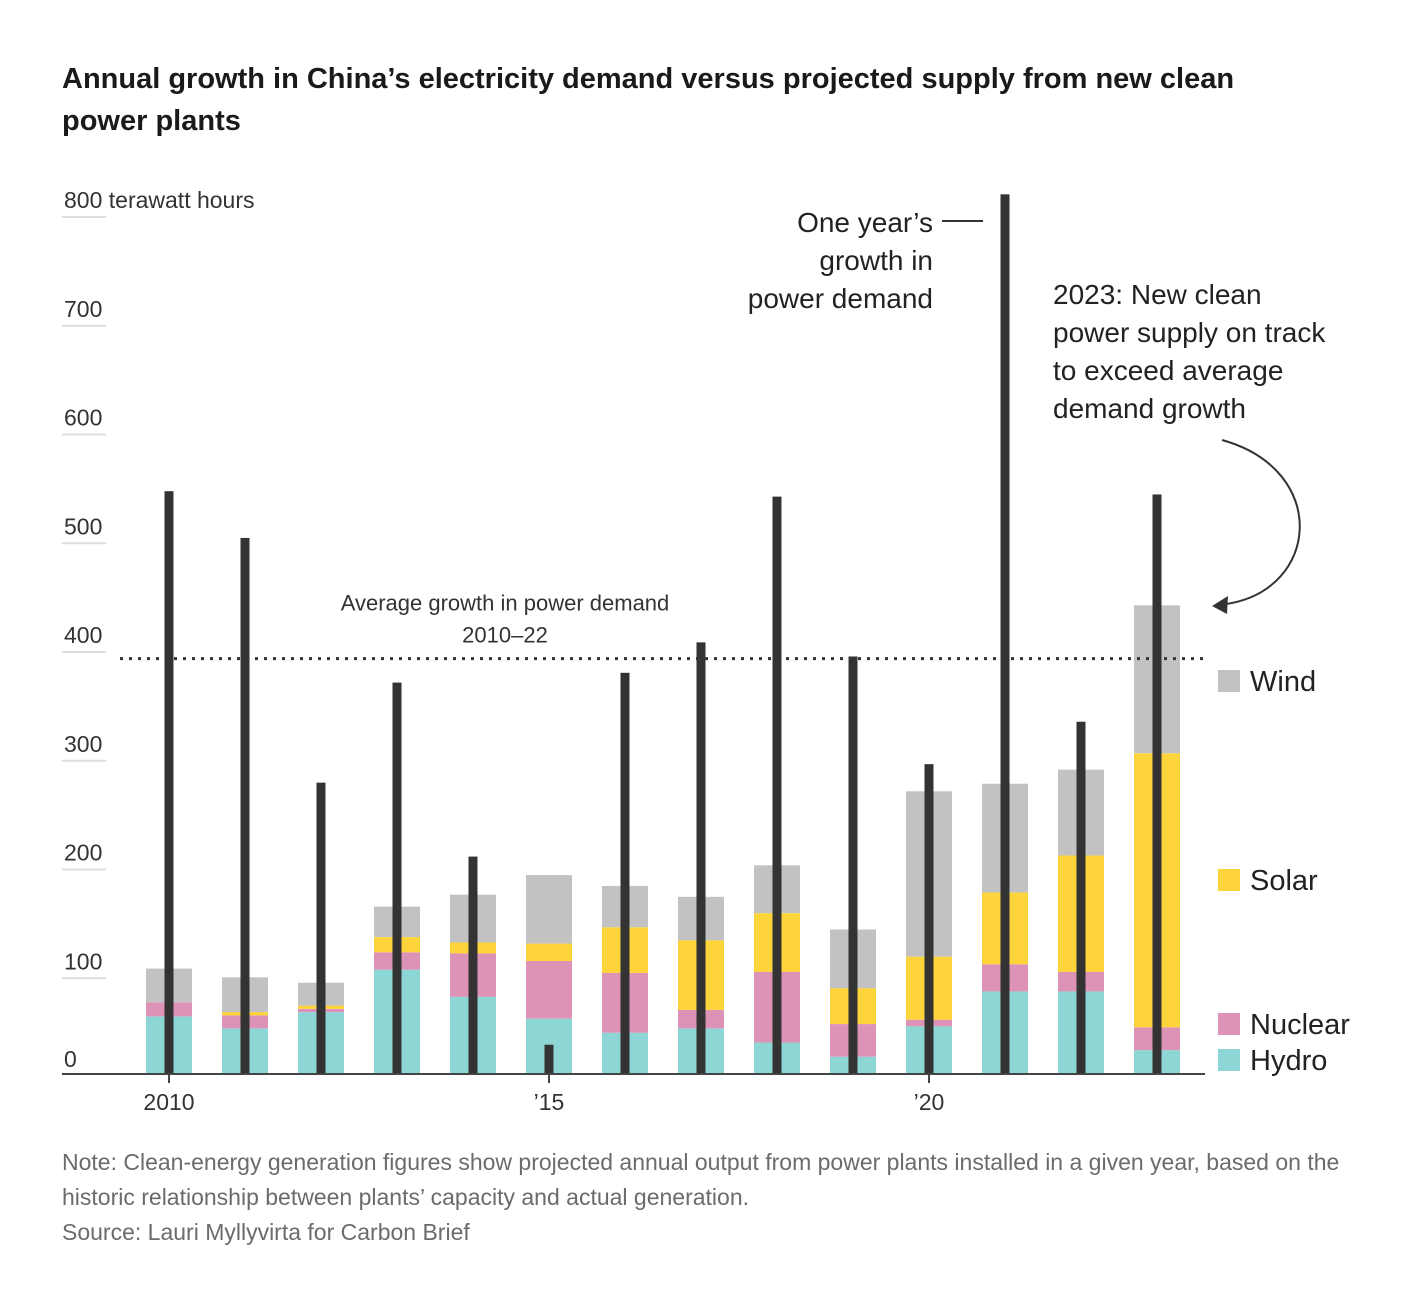 This screenshot has height=1310, width=1420. I want to click on supply-annotation-line-1: 2023: New clean, so click(1157, 294).